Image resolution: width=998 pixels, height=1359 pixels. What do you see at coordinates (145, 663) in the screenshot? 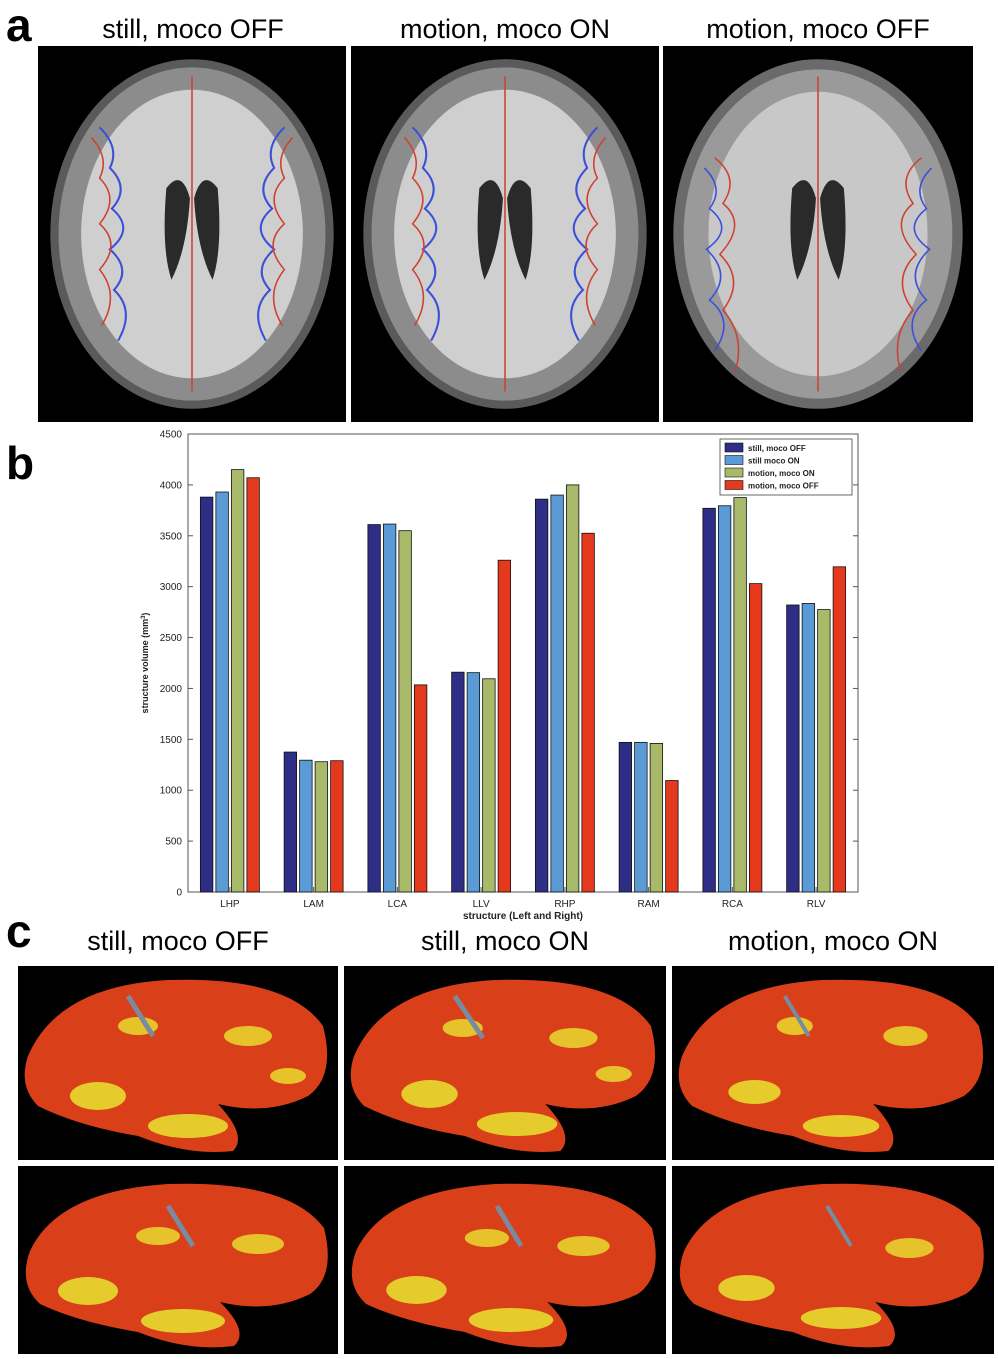
I see `y-axis-label: structure volume (mm3)` at bounding box center [145, 663].